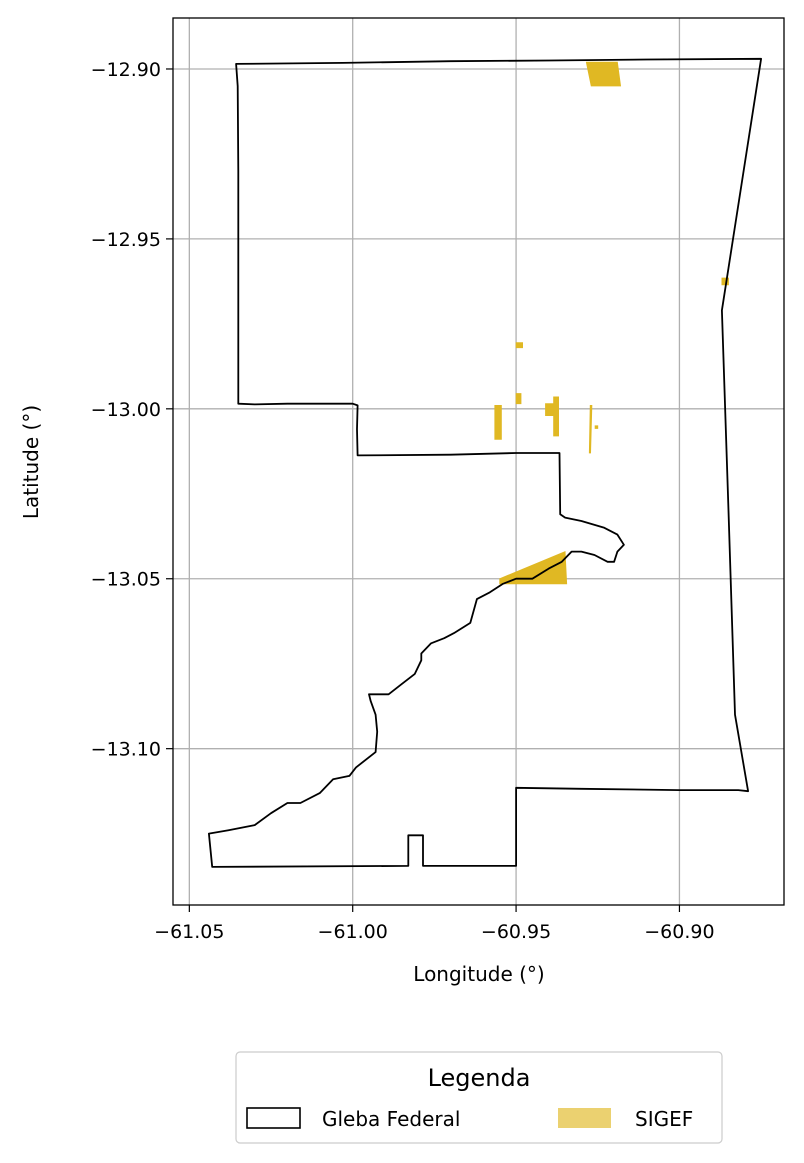 Image resolution: width=804 pixels, height=1163 pixels. Describe the element at coordinates (126, 580) in the screenshot. I see `y-tick-label: −13.05` at that location.